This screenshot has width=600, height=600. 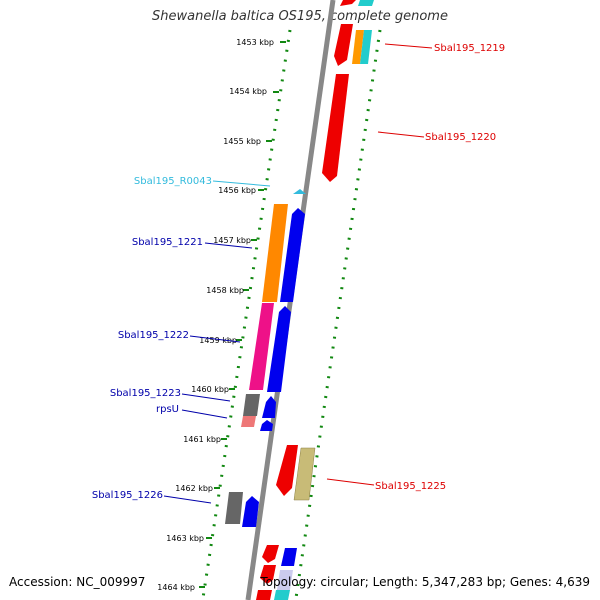 I want to click on gene-label: rpsU, so click(x=167, y=409).